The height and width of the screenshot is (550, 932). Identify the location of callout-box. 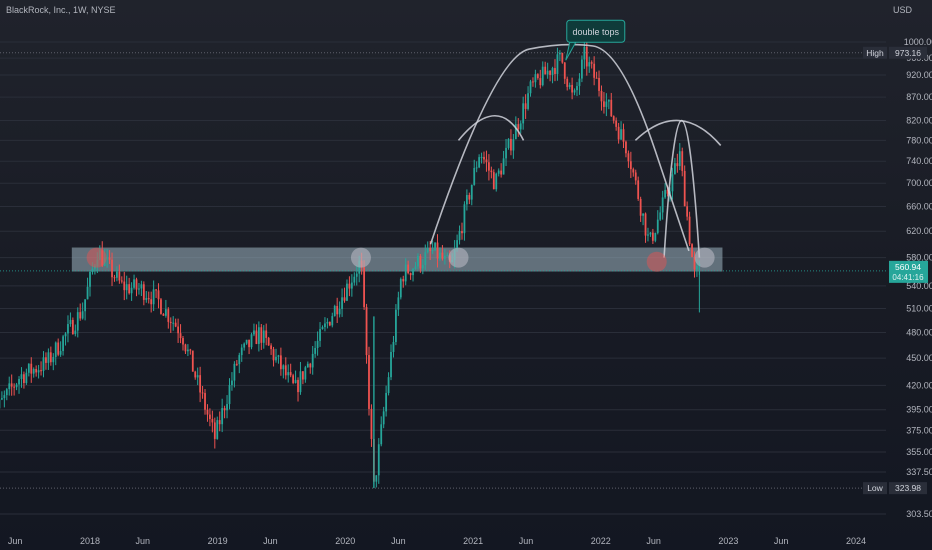
(596, 31).